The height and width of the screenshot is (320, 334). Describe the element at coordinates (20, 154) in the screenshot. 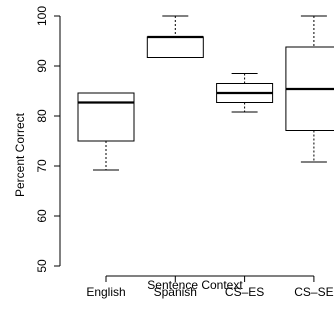

I see `y-axis-title: Percent Correct` at that location.